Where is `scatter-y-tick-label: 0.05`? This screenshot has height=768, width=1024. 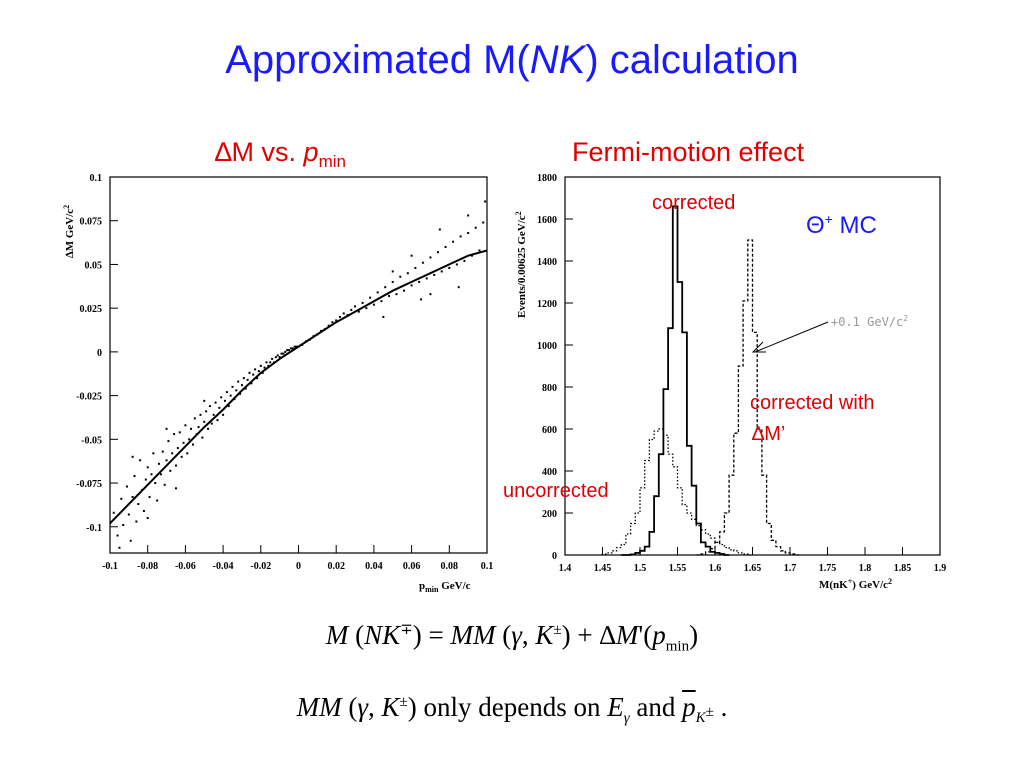
scatter-y-tick-label: 0.05 is located at coordinates (94, 265).